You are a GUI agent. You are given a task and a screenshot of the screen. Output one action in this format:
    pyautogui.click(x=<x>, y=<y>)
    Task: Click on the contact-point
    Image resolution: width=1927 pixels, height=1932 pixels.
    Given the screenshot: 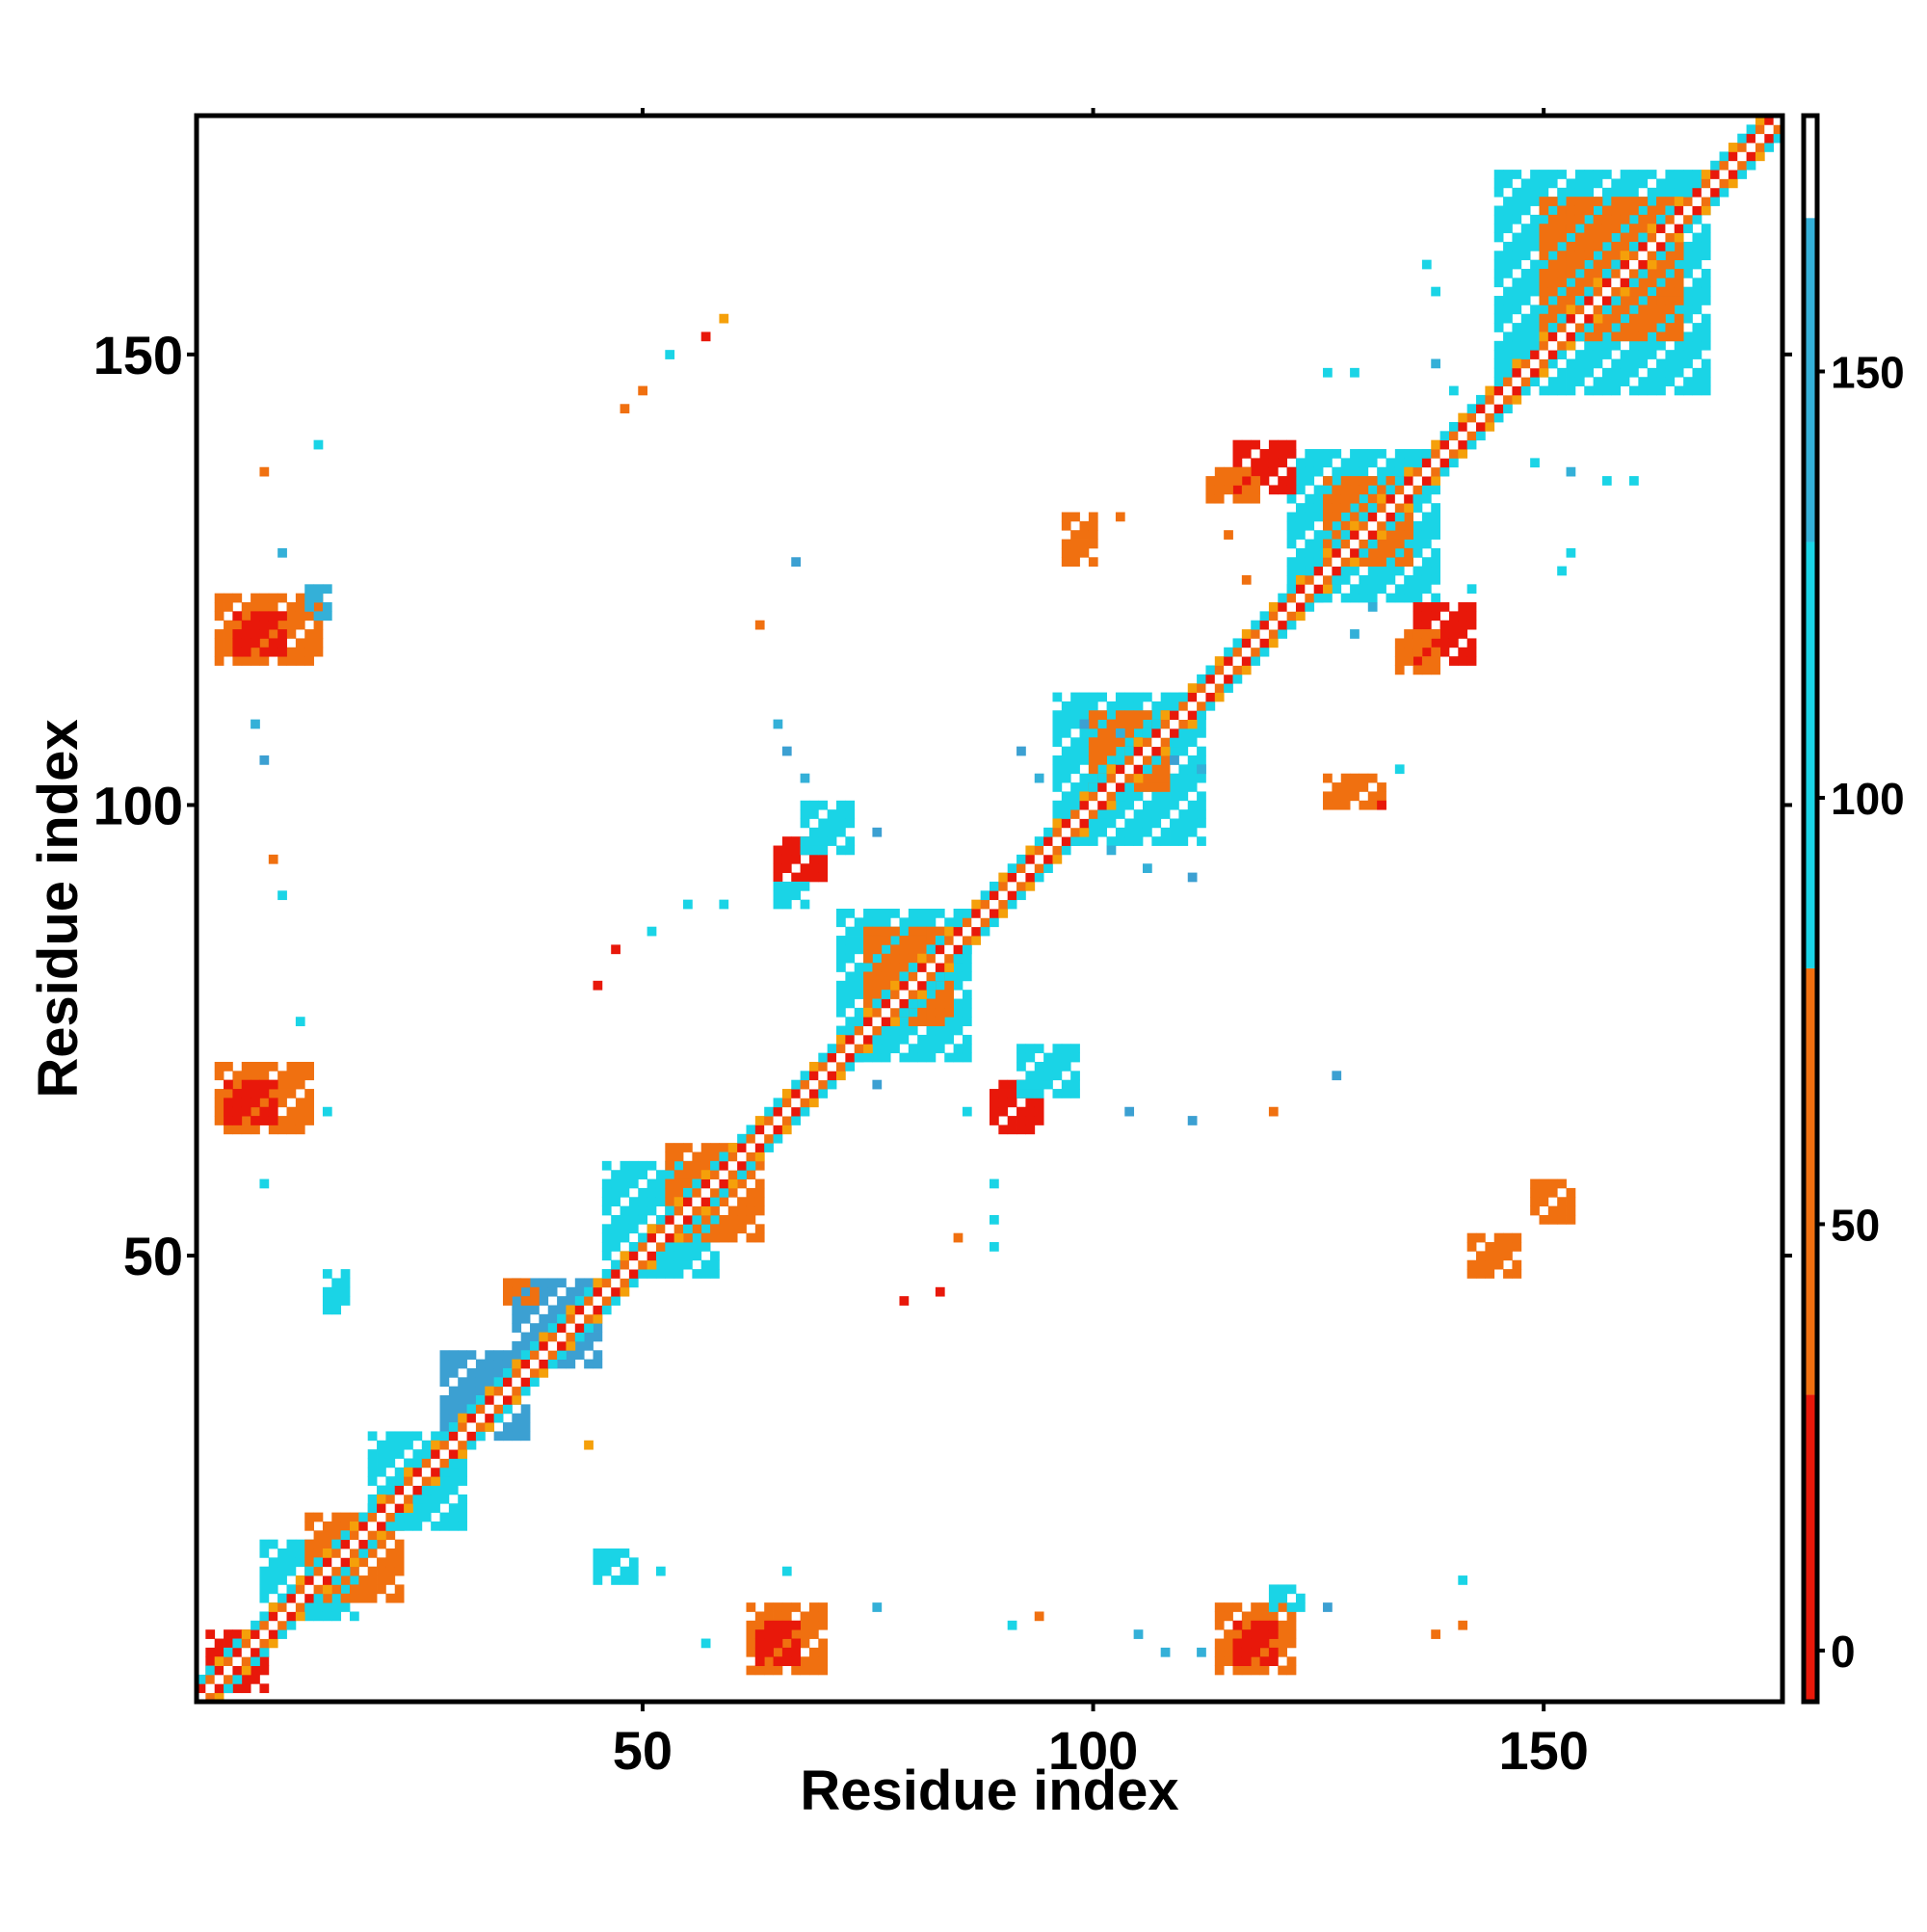 What is the action you would take?
    pyautogui.click(x=1147, y=868)
    